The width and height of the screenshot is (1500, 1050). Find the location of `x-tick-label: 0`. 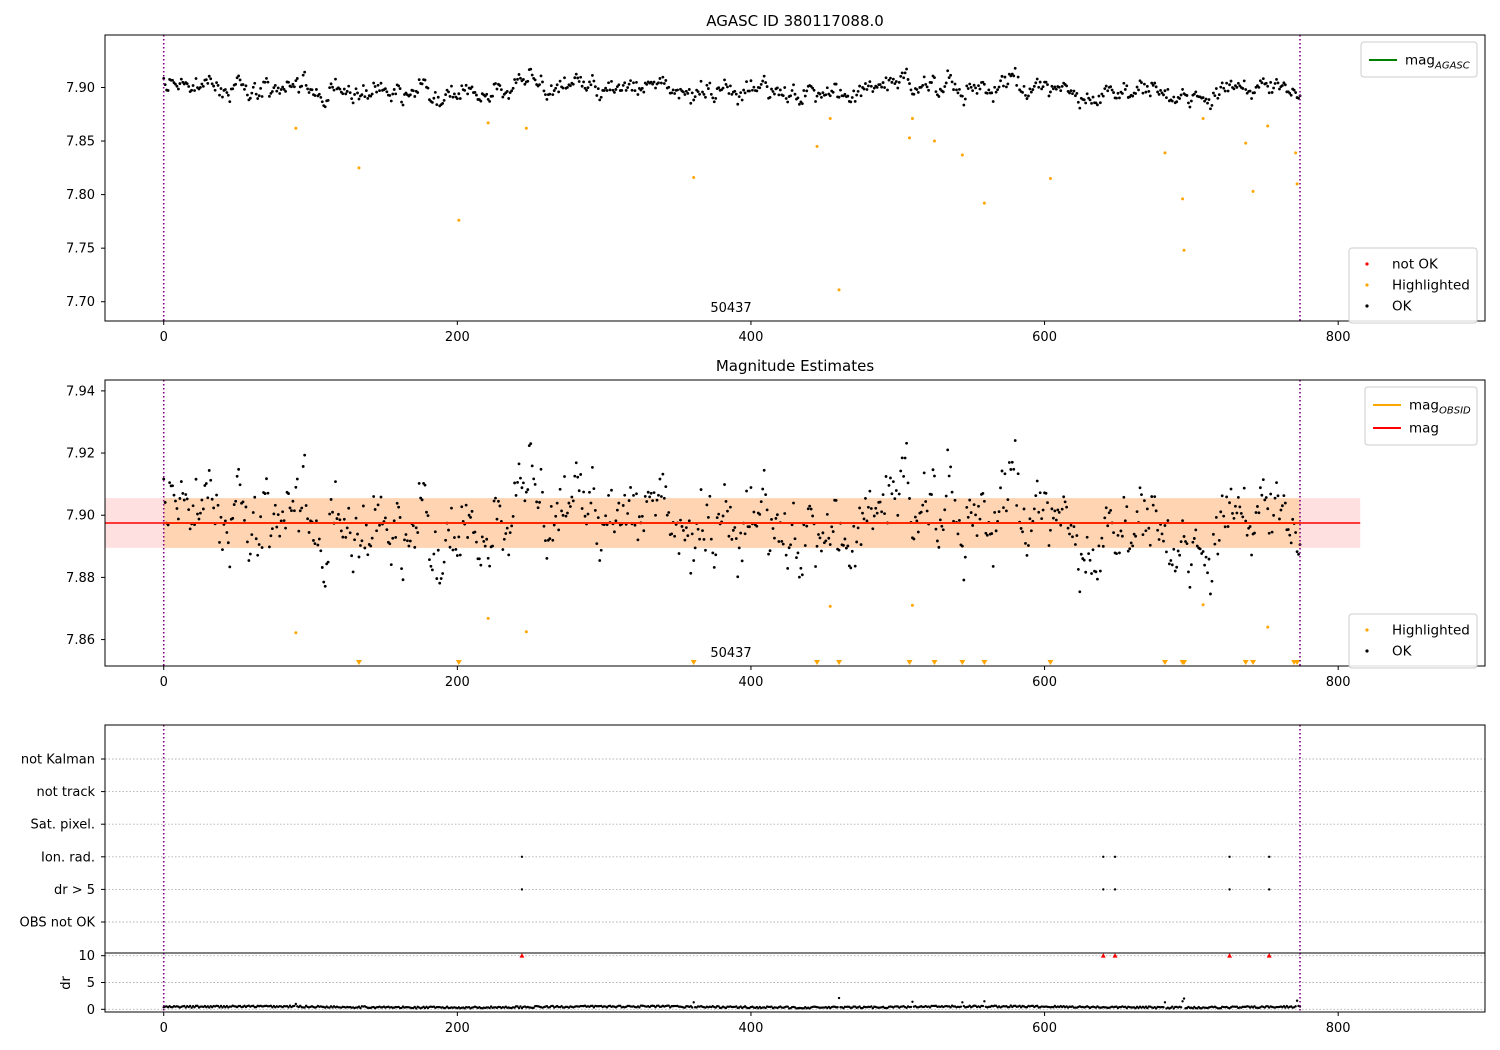

x-tick-label: 0 is located at coordinates (164, 682).